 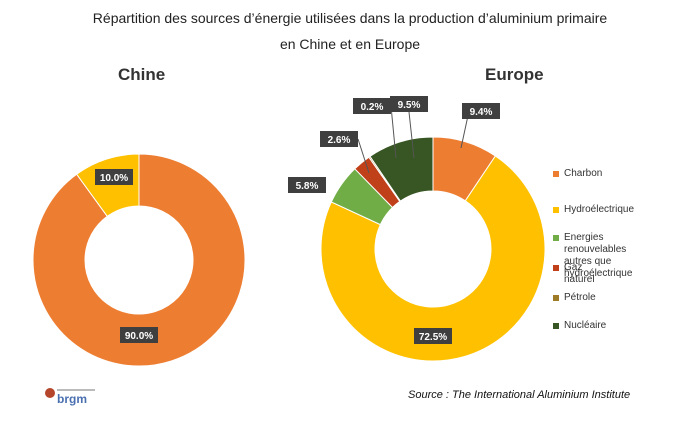 I want to click on data-label-1-5: 9.5%, so click(x=409, y=105).